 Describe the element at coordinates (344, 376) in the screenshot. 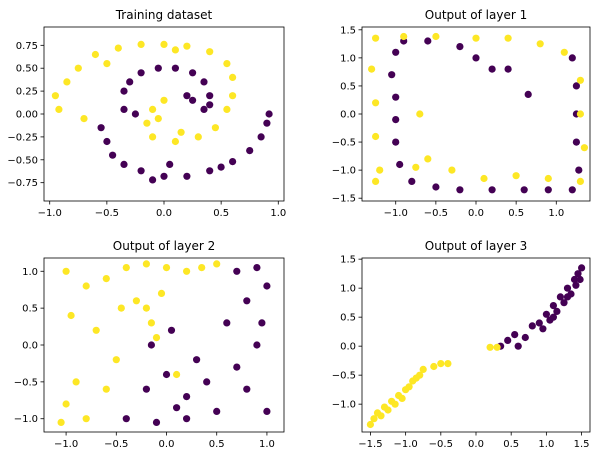

I see `y-tick-label: −0.5` at that location.